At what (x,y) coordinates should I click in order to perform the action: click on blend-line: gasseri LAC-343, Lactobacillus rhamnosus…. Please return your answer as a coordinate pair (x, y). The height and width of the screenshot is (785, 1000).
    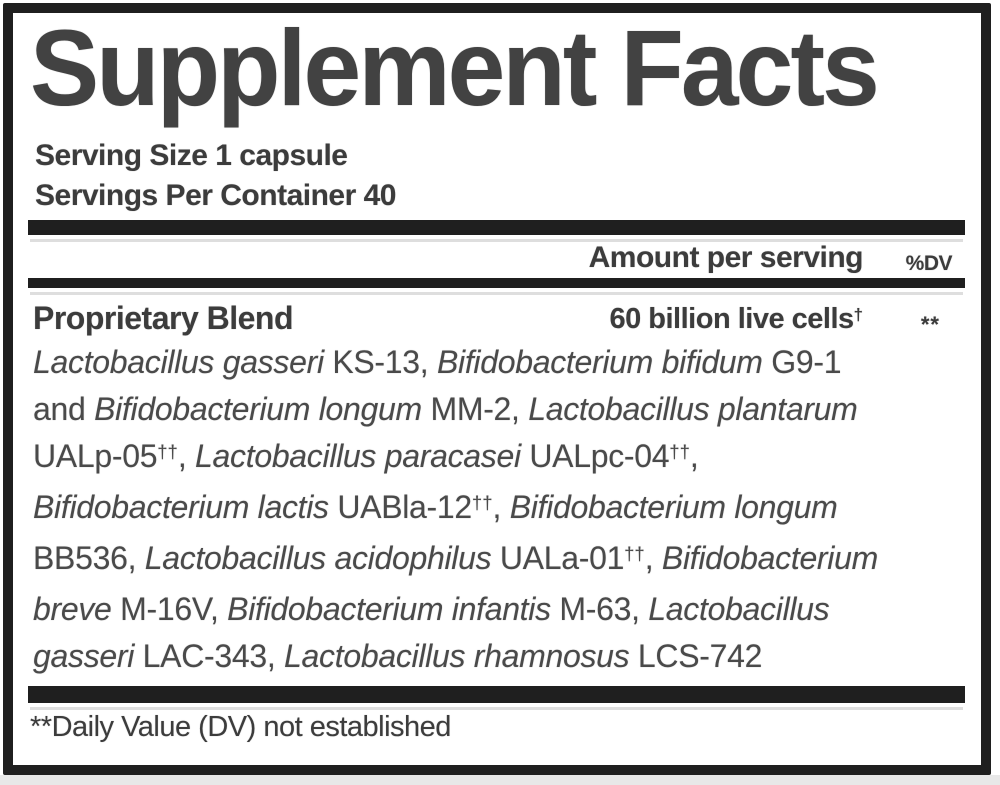
    Looking at the image, I should click on (508, 656).